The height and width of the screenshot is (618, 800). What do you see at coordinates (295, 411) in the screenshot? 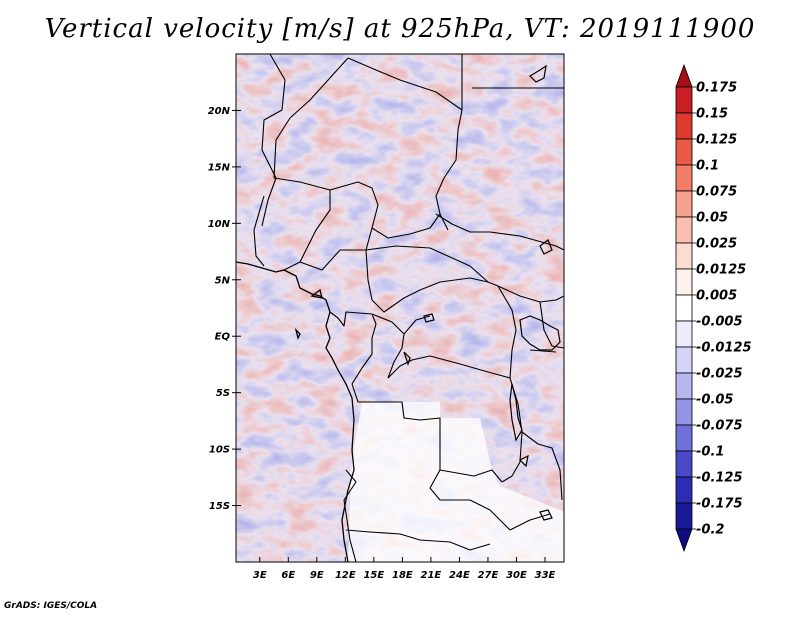
I see `coastline` at bounding box center [295, 411].